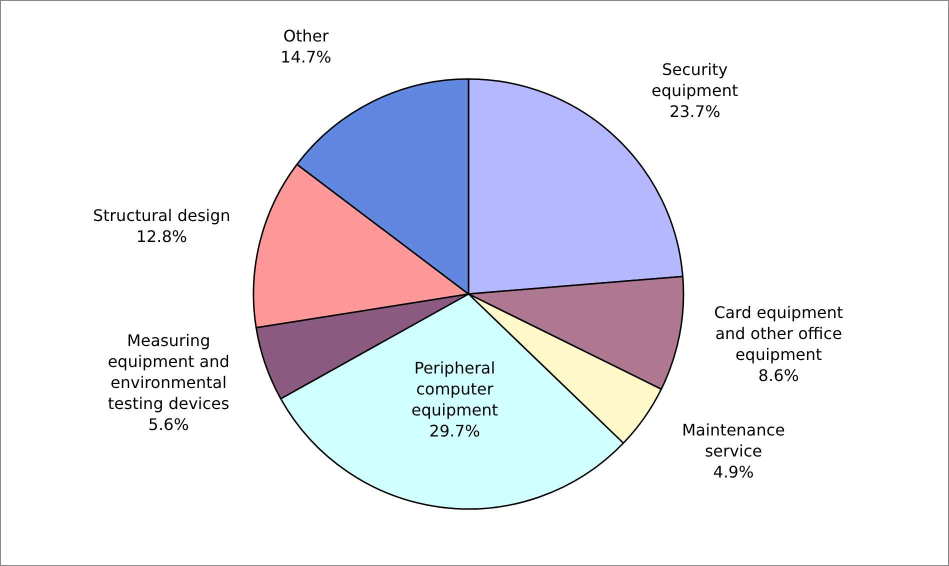 This screenshot has height=566, width=949. I want to click on data-label: 5.6%, so click(168, 424).